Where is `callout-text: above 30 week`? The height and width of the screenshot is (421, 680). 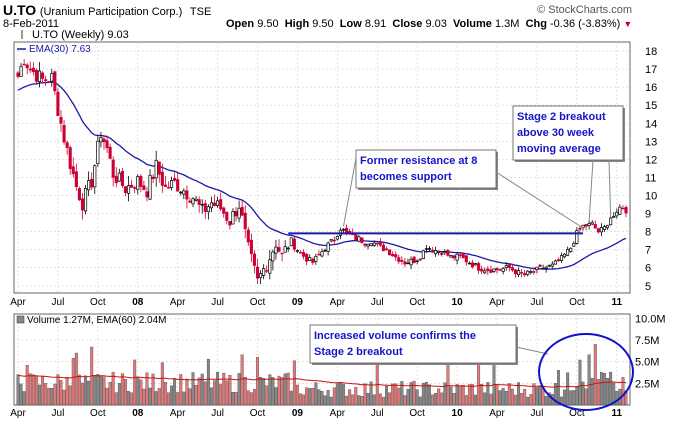
callout-text: above 30 week is located at coordinates (556, 133).